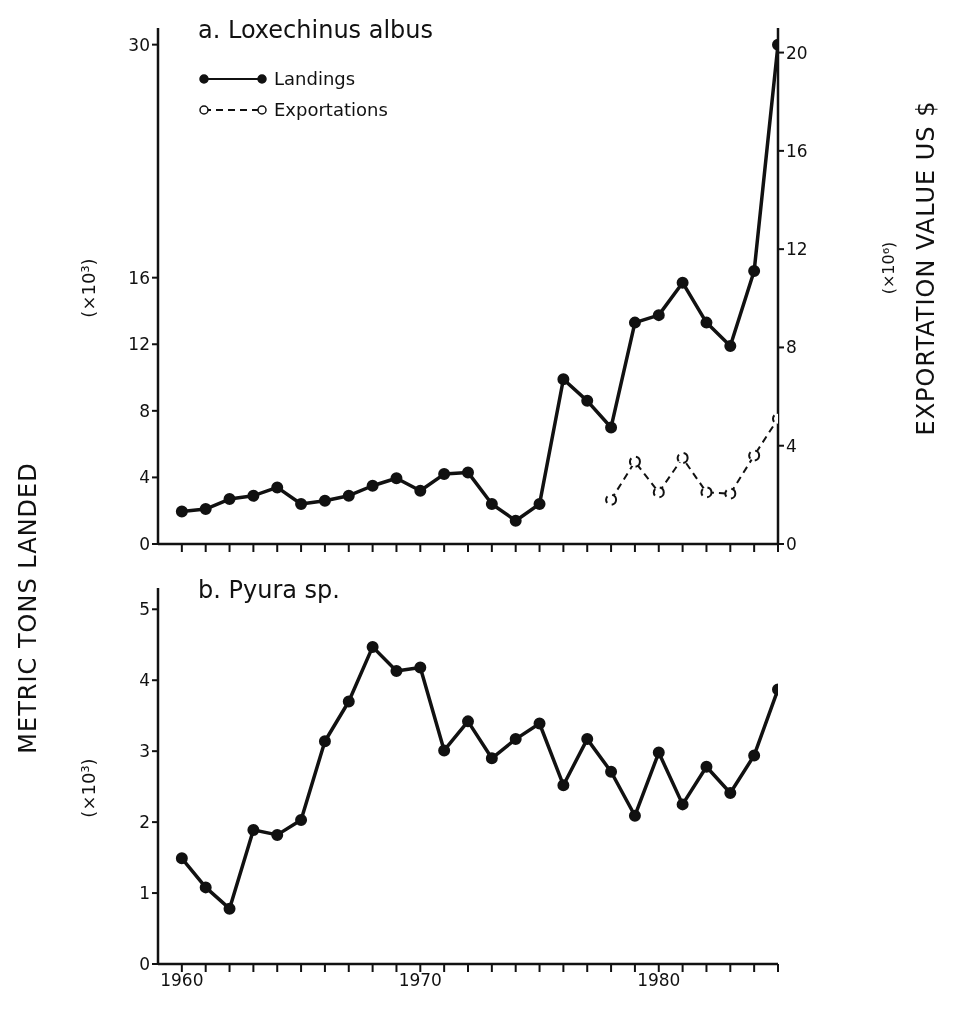  Describe the element at coordinates (797, 52) in the screenshot. I see `y2-tick-label: 20` at that location.